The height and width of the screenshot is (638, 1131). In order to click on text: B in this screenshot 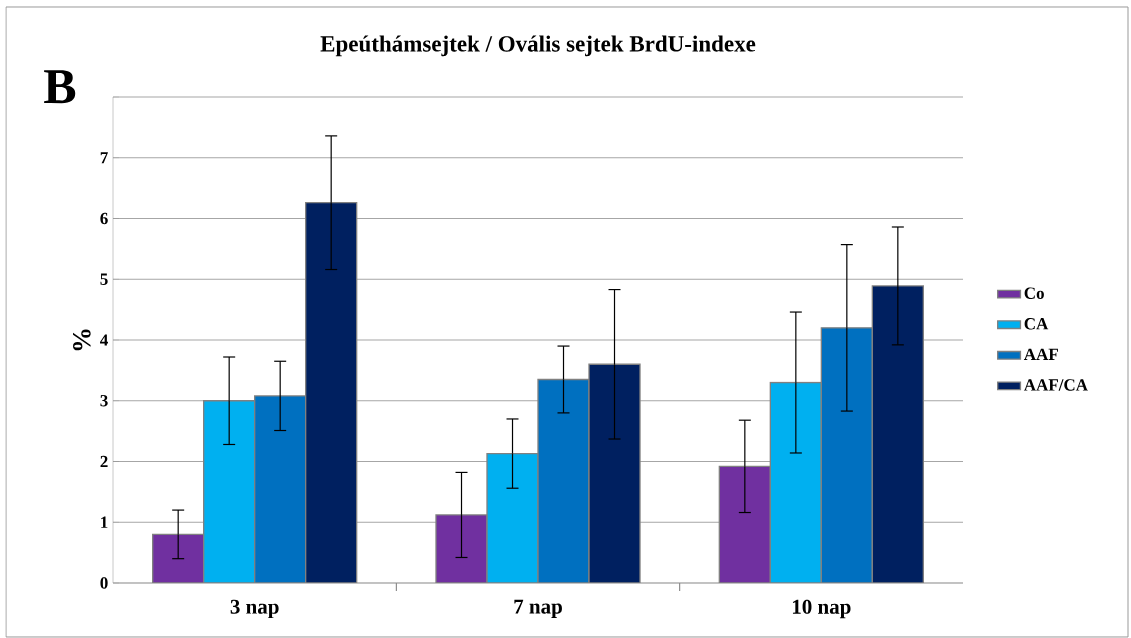, I will do `click(60, 87)`.